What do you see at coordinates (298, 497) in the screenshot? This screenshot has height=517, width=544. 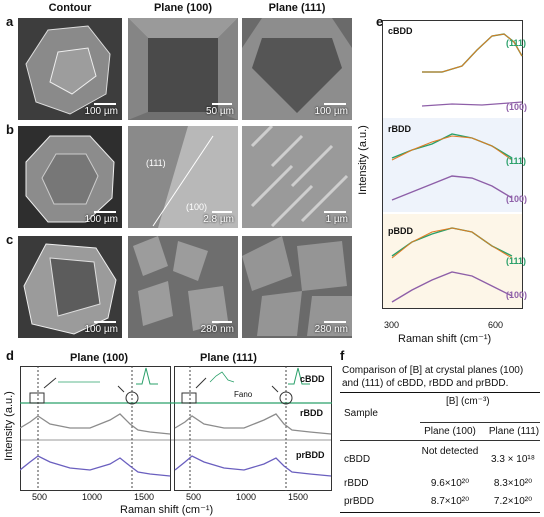 I see `panel-d-tick-1500b: 1500` at bounding box center [298, 497].